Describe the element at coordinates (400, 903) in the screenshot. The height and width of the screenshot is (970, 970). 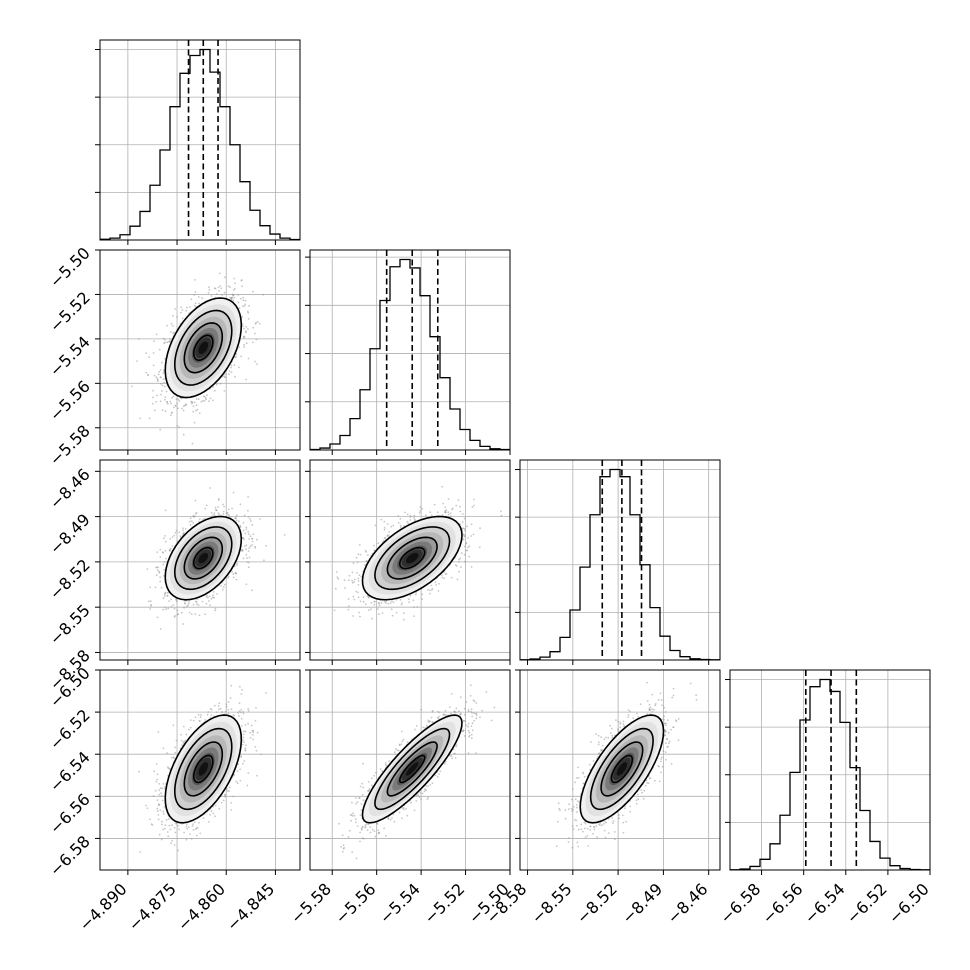
I see `x-tick-label-1: −5.54` at that location.